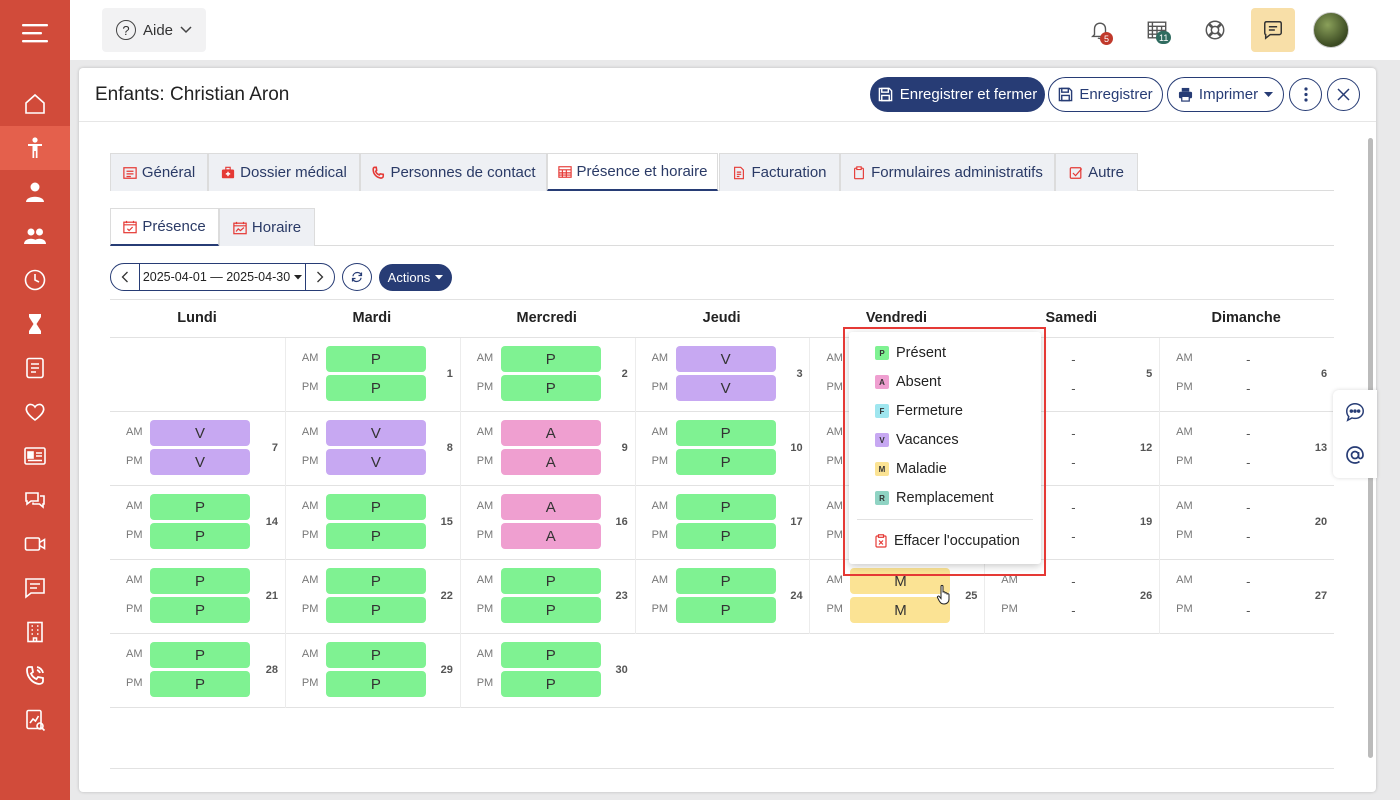 The height and width of the screenshot is (800, 1400). I want to click on sidebar-item-children, so click(35, 148).